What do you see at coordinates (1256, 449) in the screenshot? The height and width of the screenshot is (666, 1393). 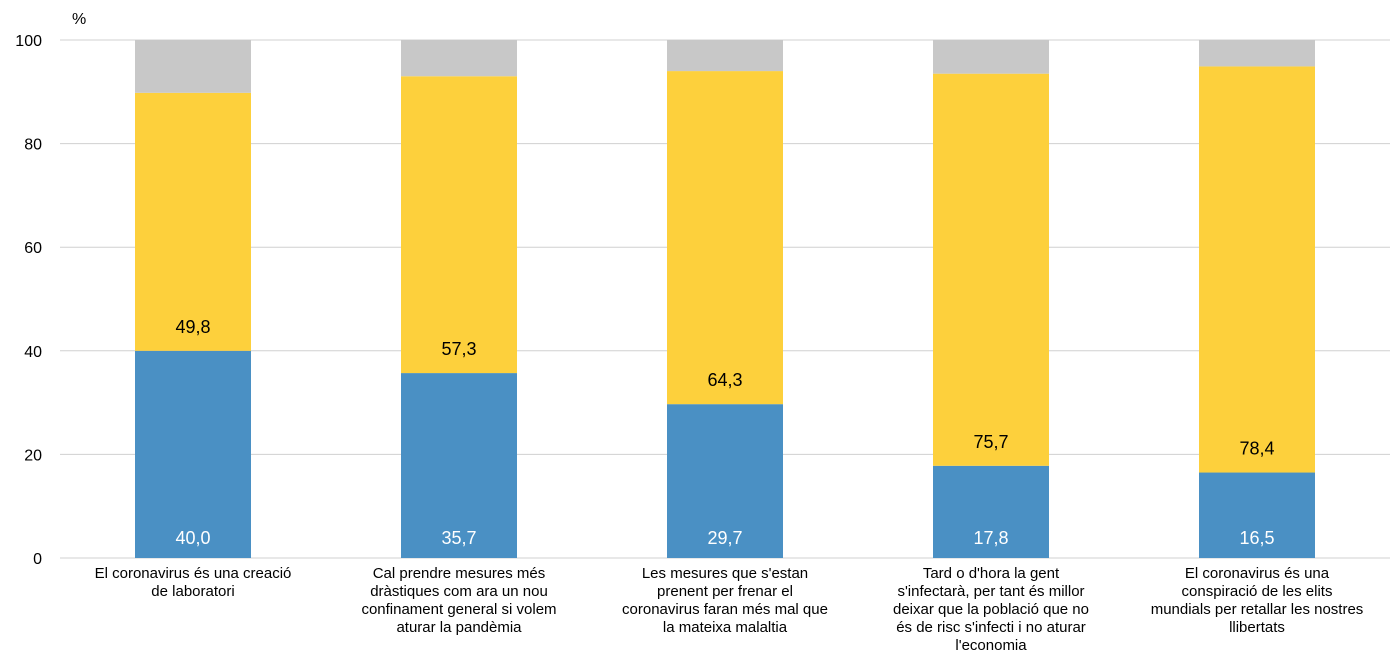 I see `data-label: 78,4` at bounding box center [1256, 449].